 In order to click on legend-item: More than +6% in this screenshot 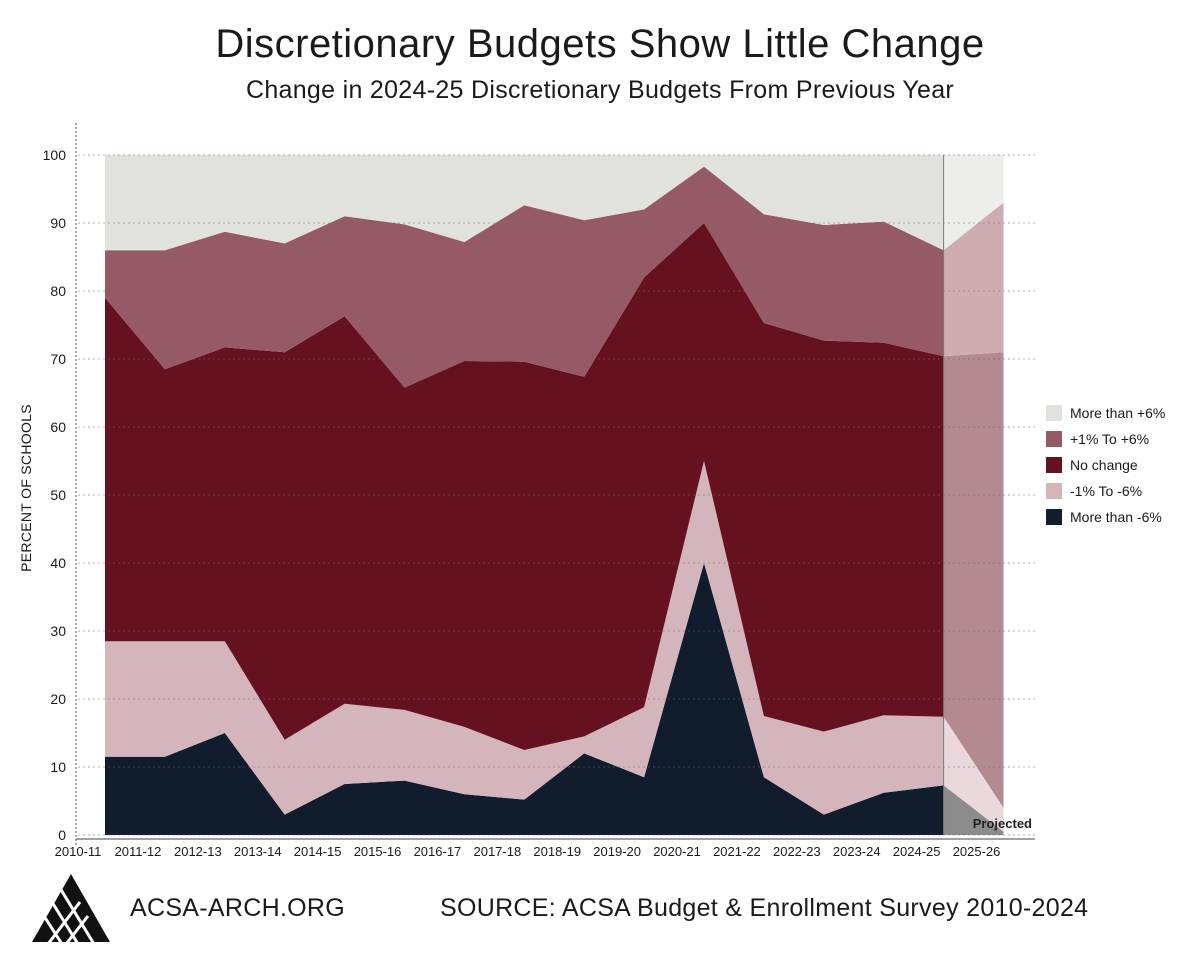, I will do `click(1105, 413)`.